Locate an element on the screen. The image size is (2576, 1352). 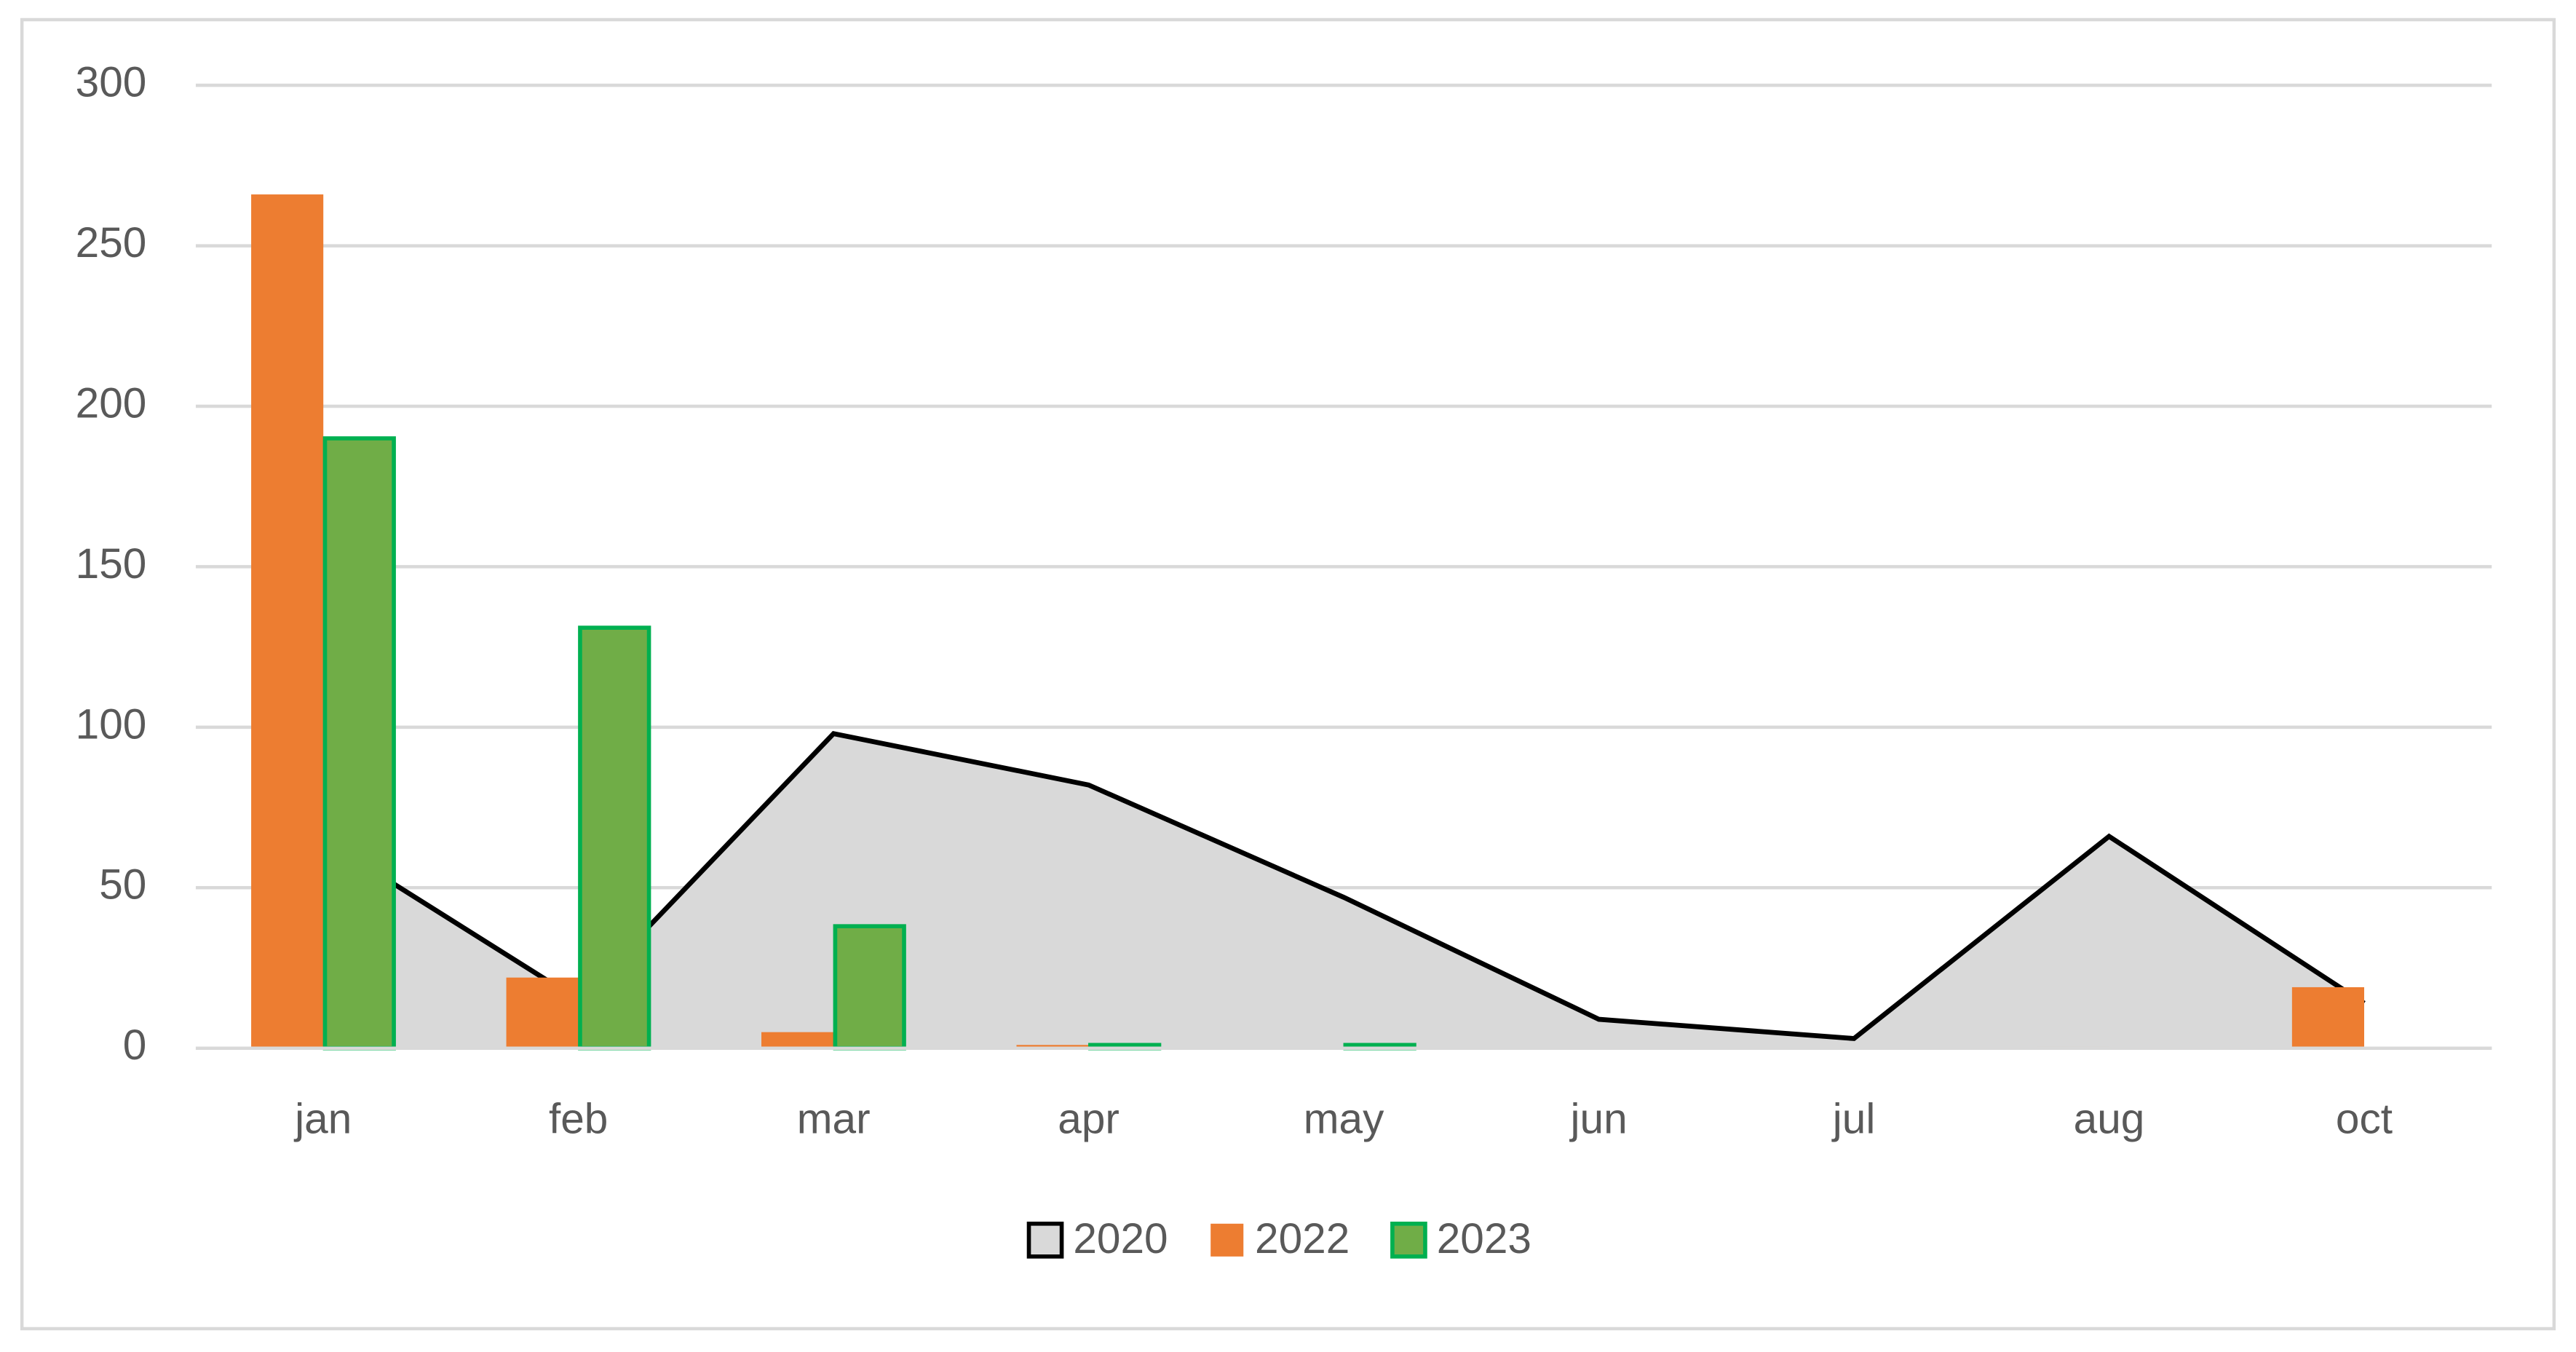
legend-label: 2022 is located at coordinates (1302, 1238).